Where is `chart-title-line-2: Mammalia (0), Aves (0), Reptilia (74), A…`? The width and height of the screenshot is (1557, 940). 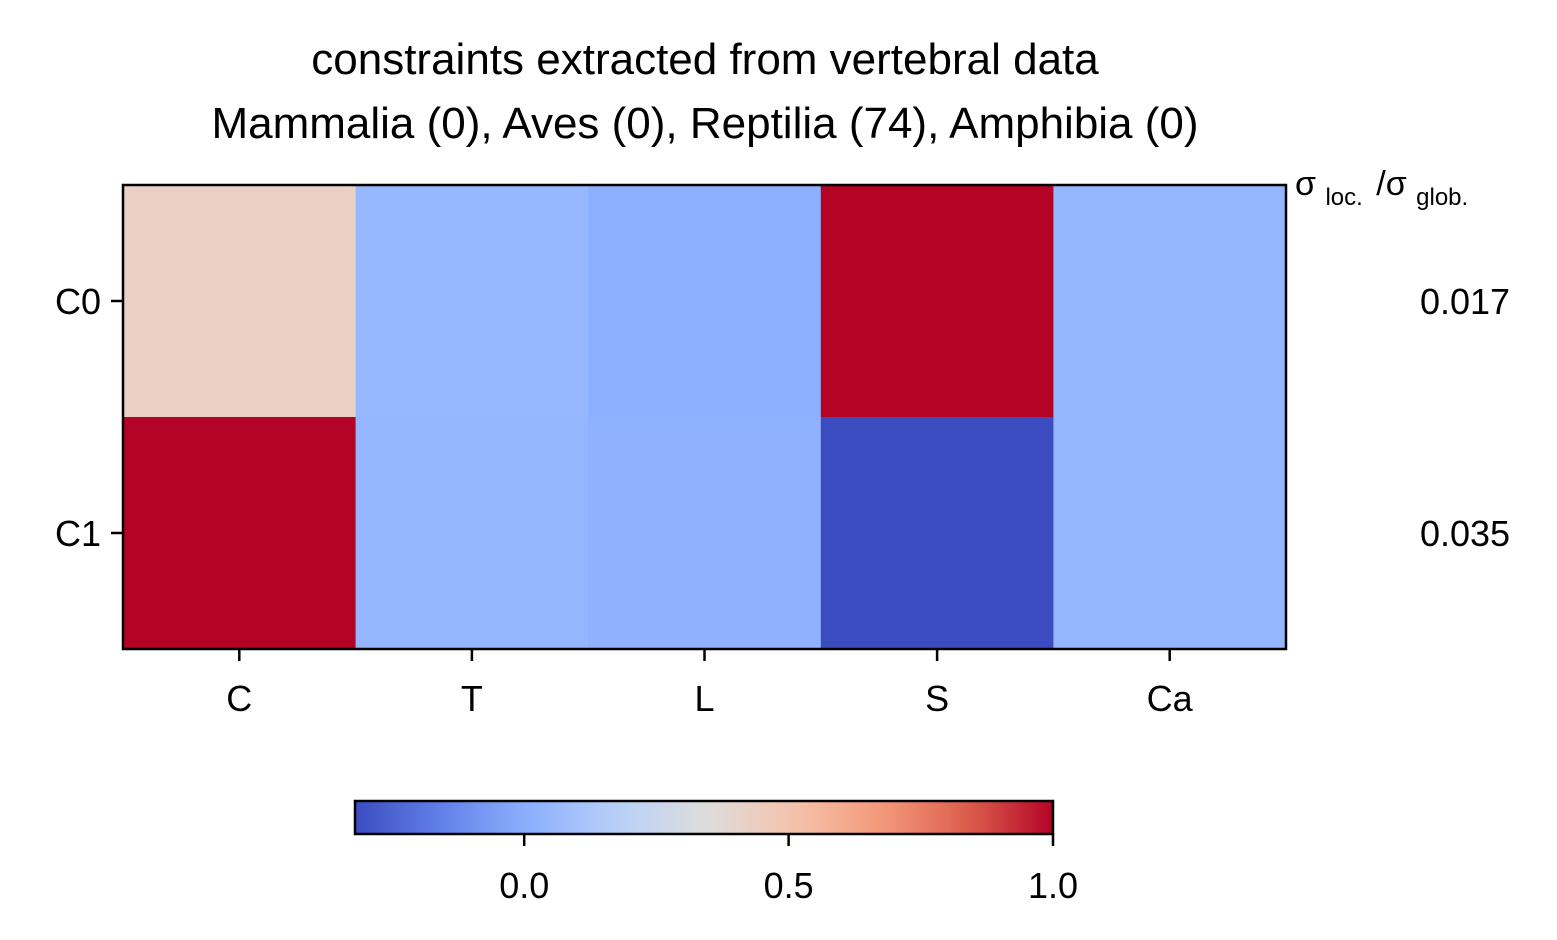
chart-title-line-2: Mammalia (0), Aves (0), Reptilia (74), A… is located at coordinates (704, 123).